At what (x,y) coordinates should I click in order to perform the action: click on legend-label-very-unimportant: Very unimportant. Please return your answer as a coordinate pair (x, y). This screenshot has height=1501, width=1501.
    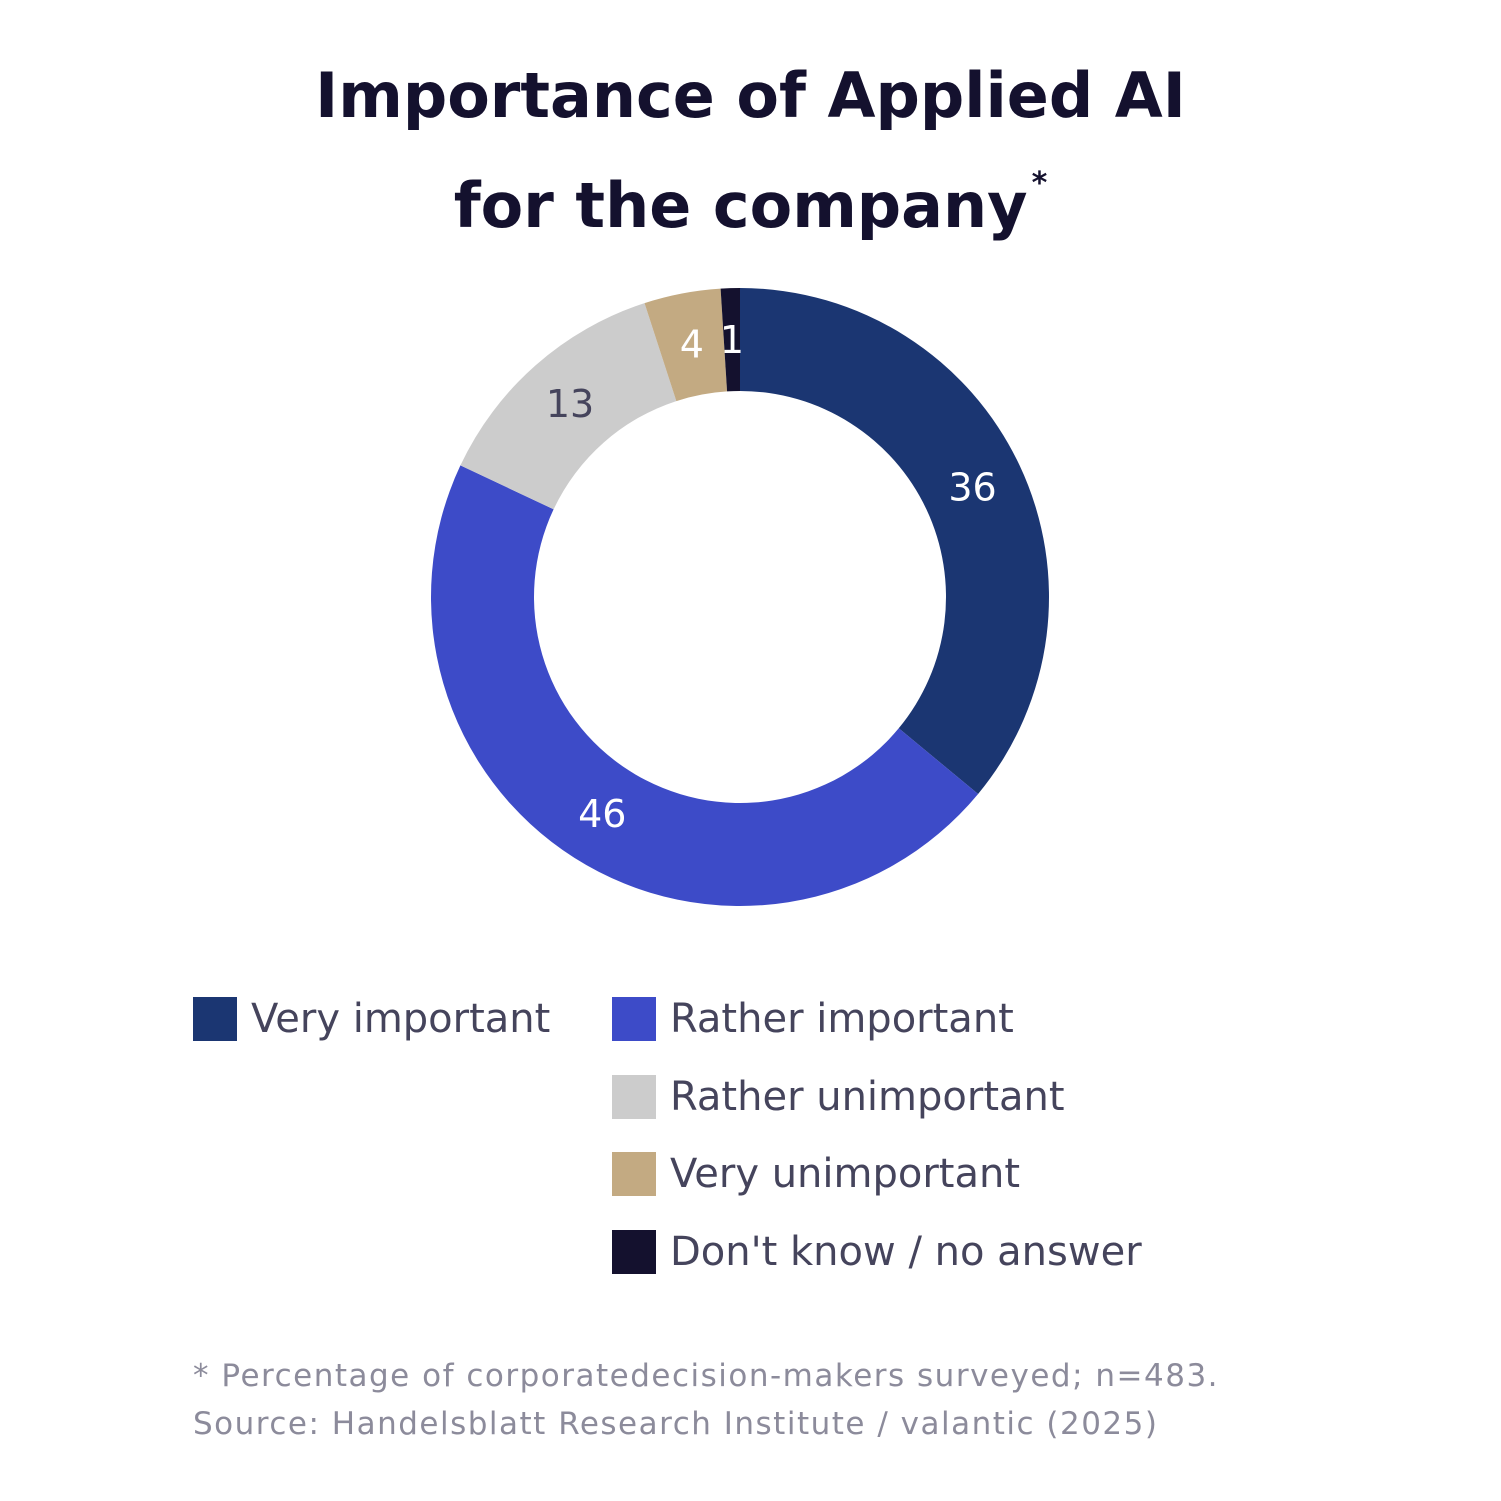
    Looking at the image, I should click on (845, 1174).